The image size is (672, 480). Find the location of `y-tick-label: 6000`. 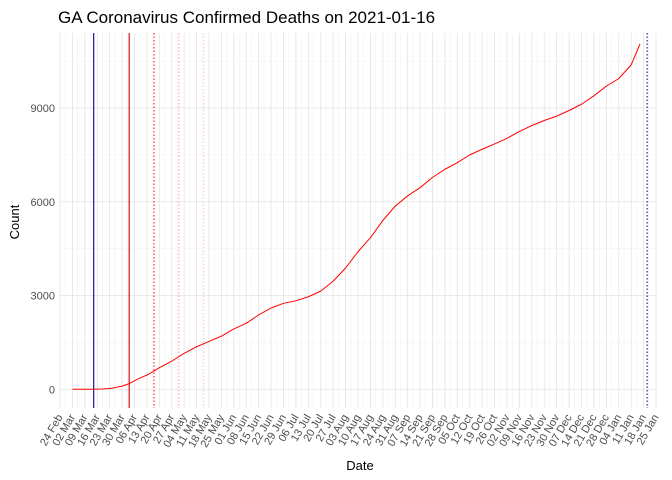

y-tick-label: 6000 is located at coordinates (43, 203).